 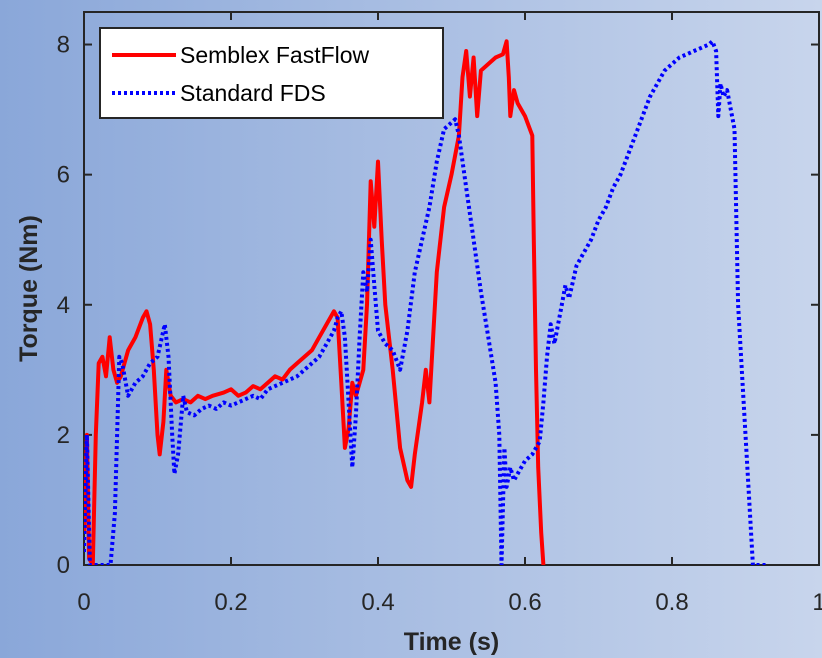 What do you see at coordinates (63, 565) in the screenshot?
I see `y-tick-label: 0` at bounding box center [63, 565].